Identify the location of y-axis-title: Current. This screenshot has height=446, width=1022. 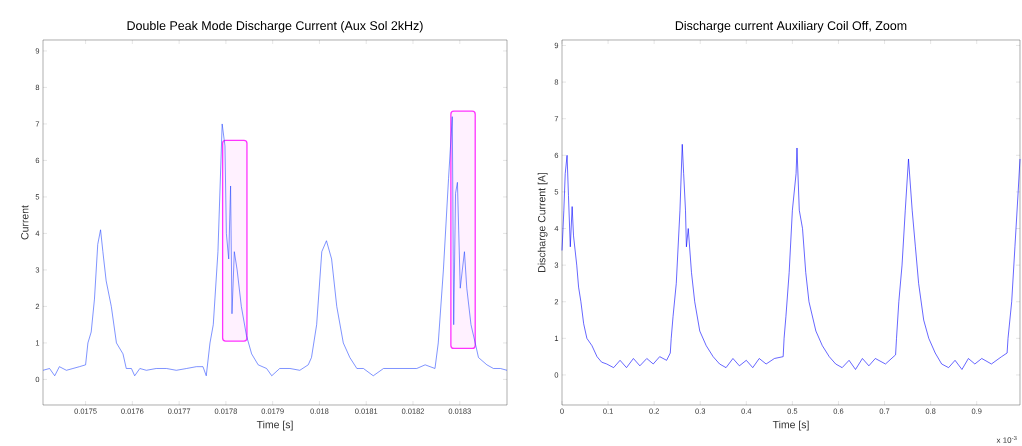
(25, 222).